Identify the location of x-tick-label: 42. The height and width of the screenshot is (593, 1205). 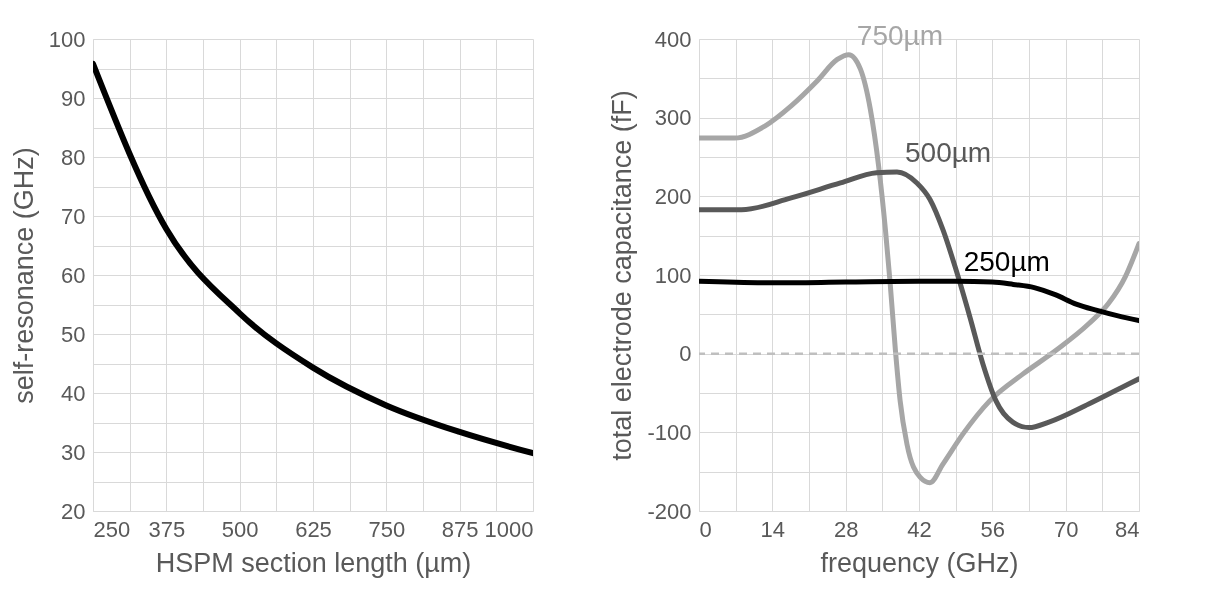
(919, 529).